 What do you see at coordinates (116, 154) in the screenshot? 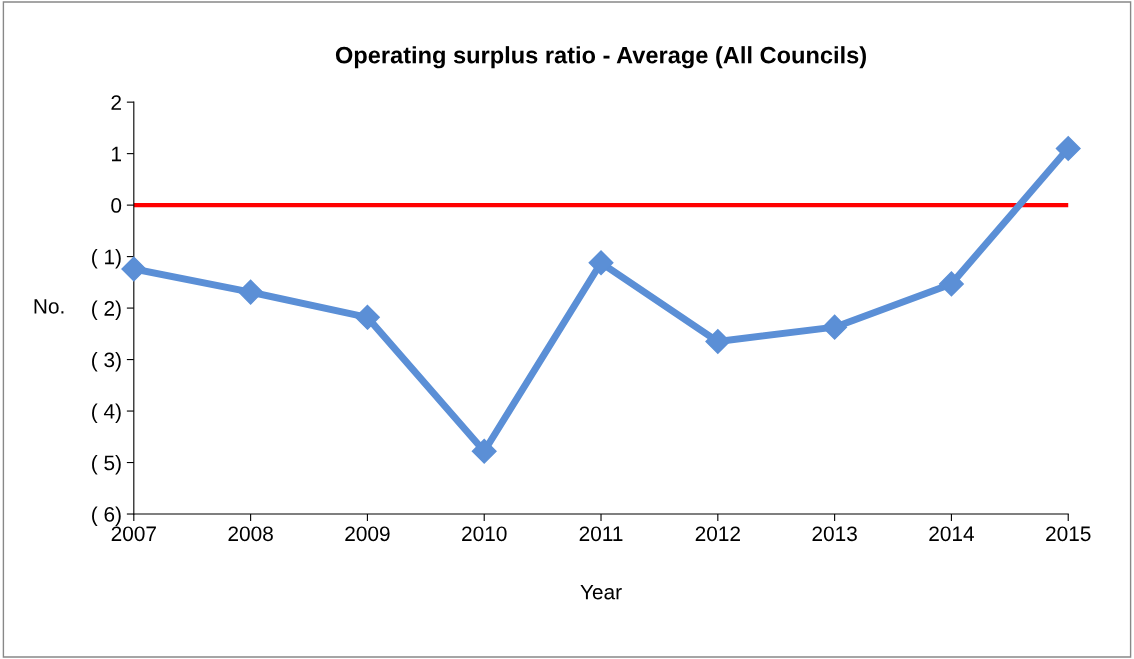
I see `y-tick-label: 1` at bounding box center [116, 154].